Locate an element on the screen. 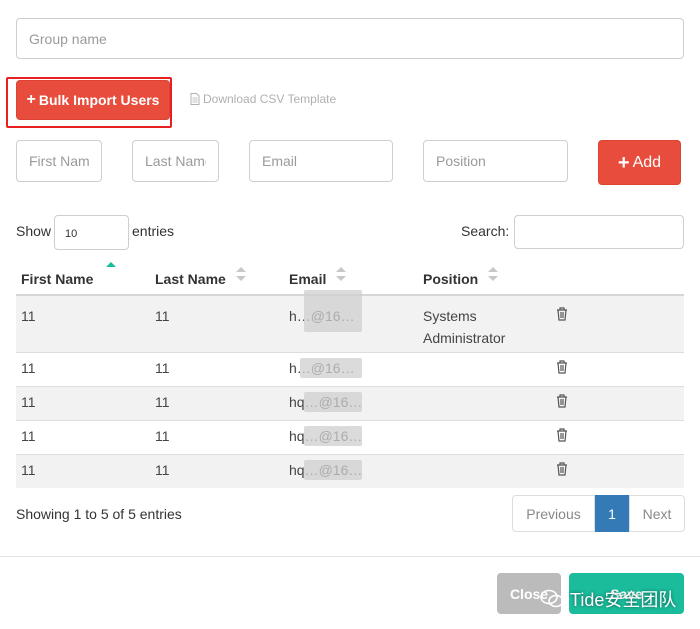 Image resolution: width=700 pixels, height=629 pixels. search-label: Search: is located at coordinates (485, 231).